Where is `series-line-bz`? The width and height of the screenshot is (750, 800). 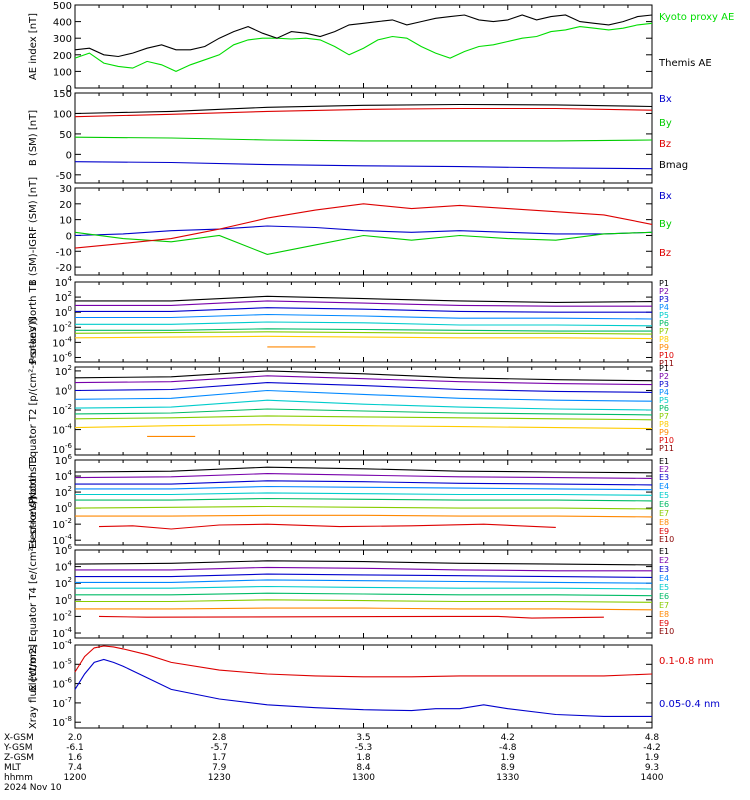 series-line-bz is located at coordinates (363, 112).